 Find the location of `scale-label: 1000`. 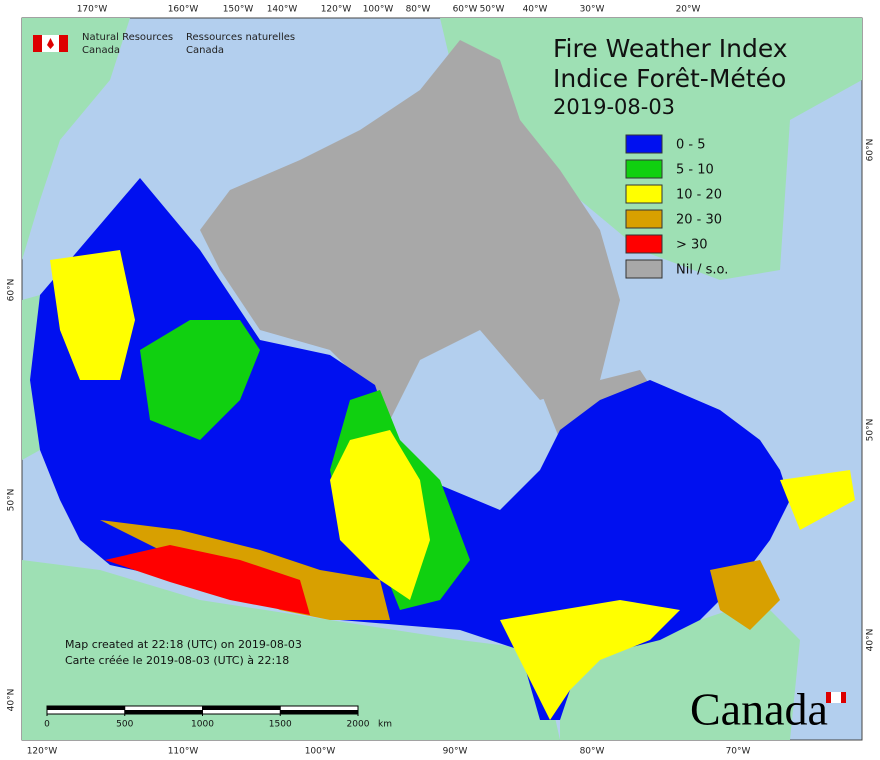

scale-label: 1000 is located at coordinates (202, 725).